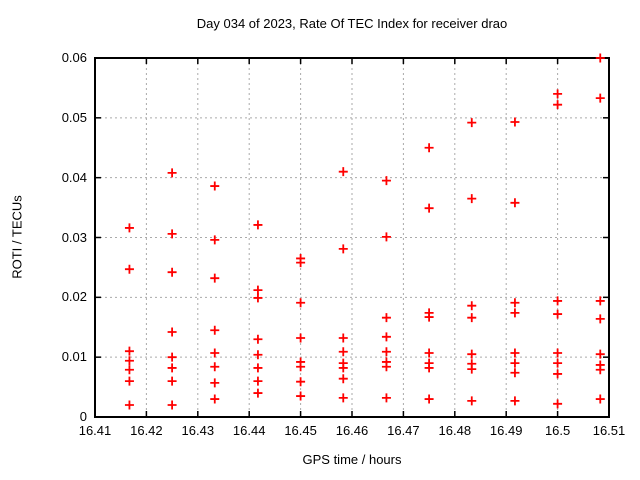 This screenshot has width=640, height=480. Describe the element at coordinates (352, 430) in the screenshot. I see `x-tick-label: 16.46` at that location.